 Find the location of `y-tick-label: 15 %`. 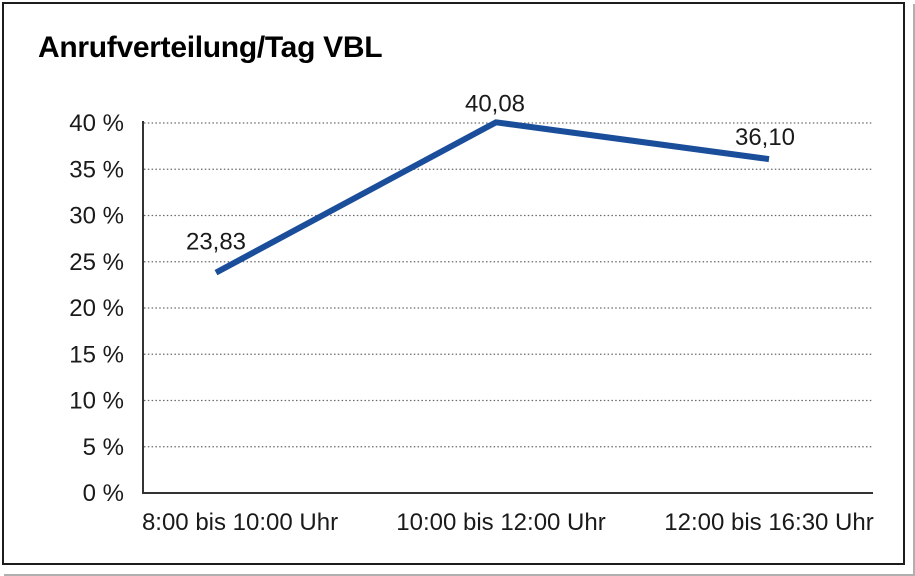

y-tick-label: 15 % is located at coordinates (96, 354).